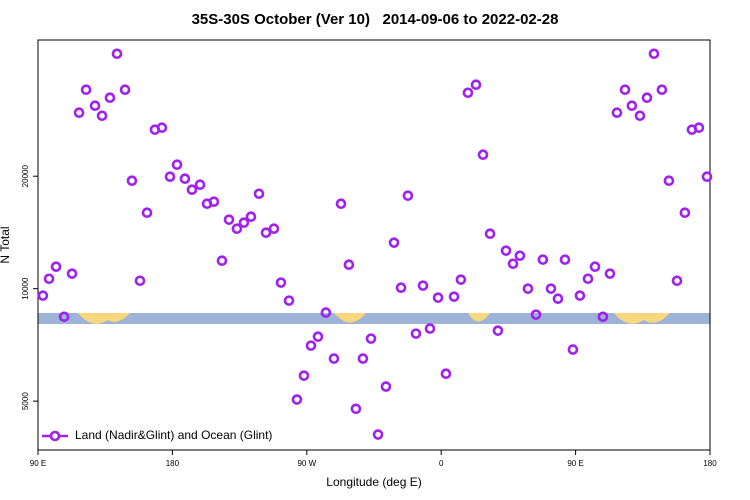 This screenshot has width=750, height=500. Describe the element at coordinates (306, 463) in the screenshot. I see `x-tick-label: 90 W` at that location.